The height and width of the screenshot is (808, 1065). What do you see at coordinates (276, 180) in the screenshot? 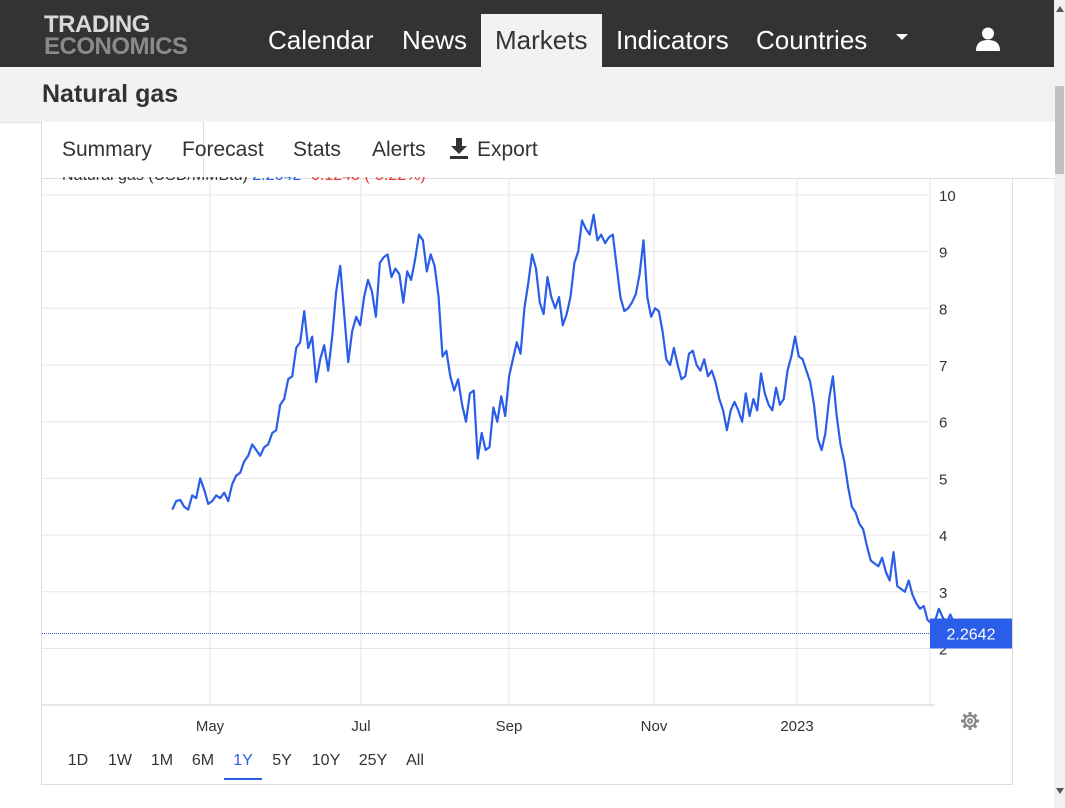
I see `legend-current-value: 2.2642` at bounding box center [276, 180].